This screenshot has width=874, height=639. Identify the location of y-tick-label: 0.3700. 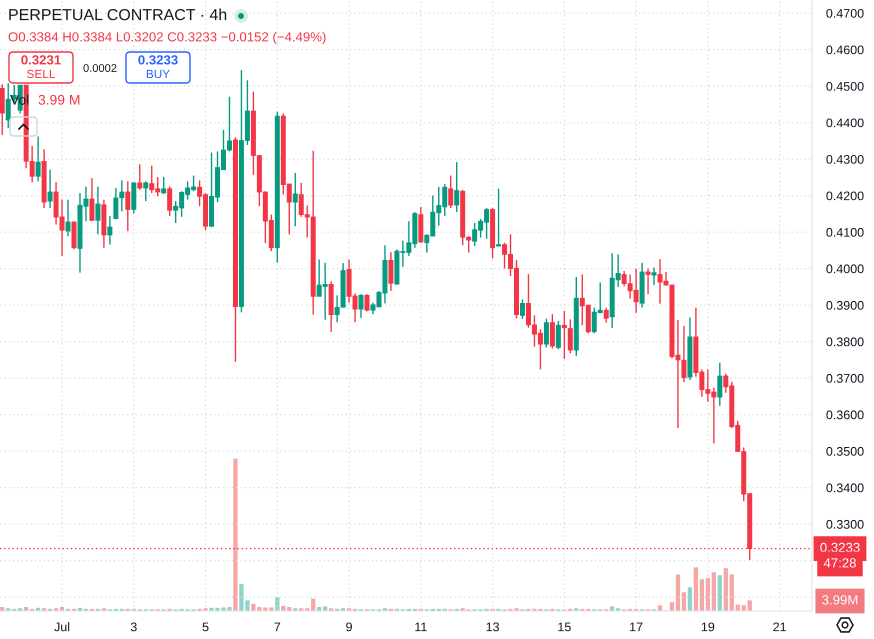
(845, 378).